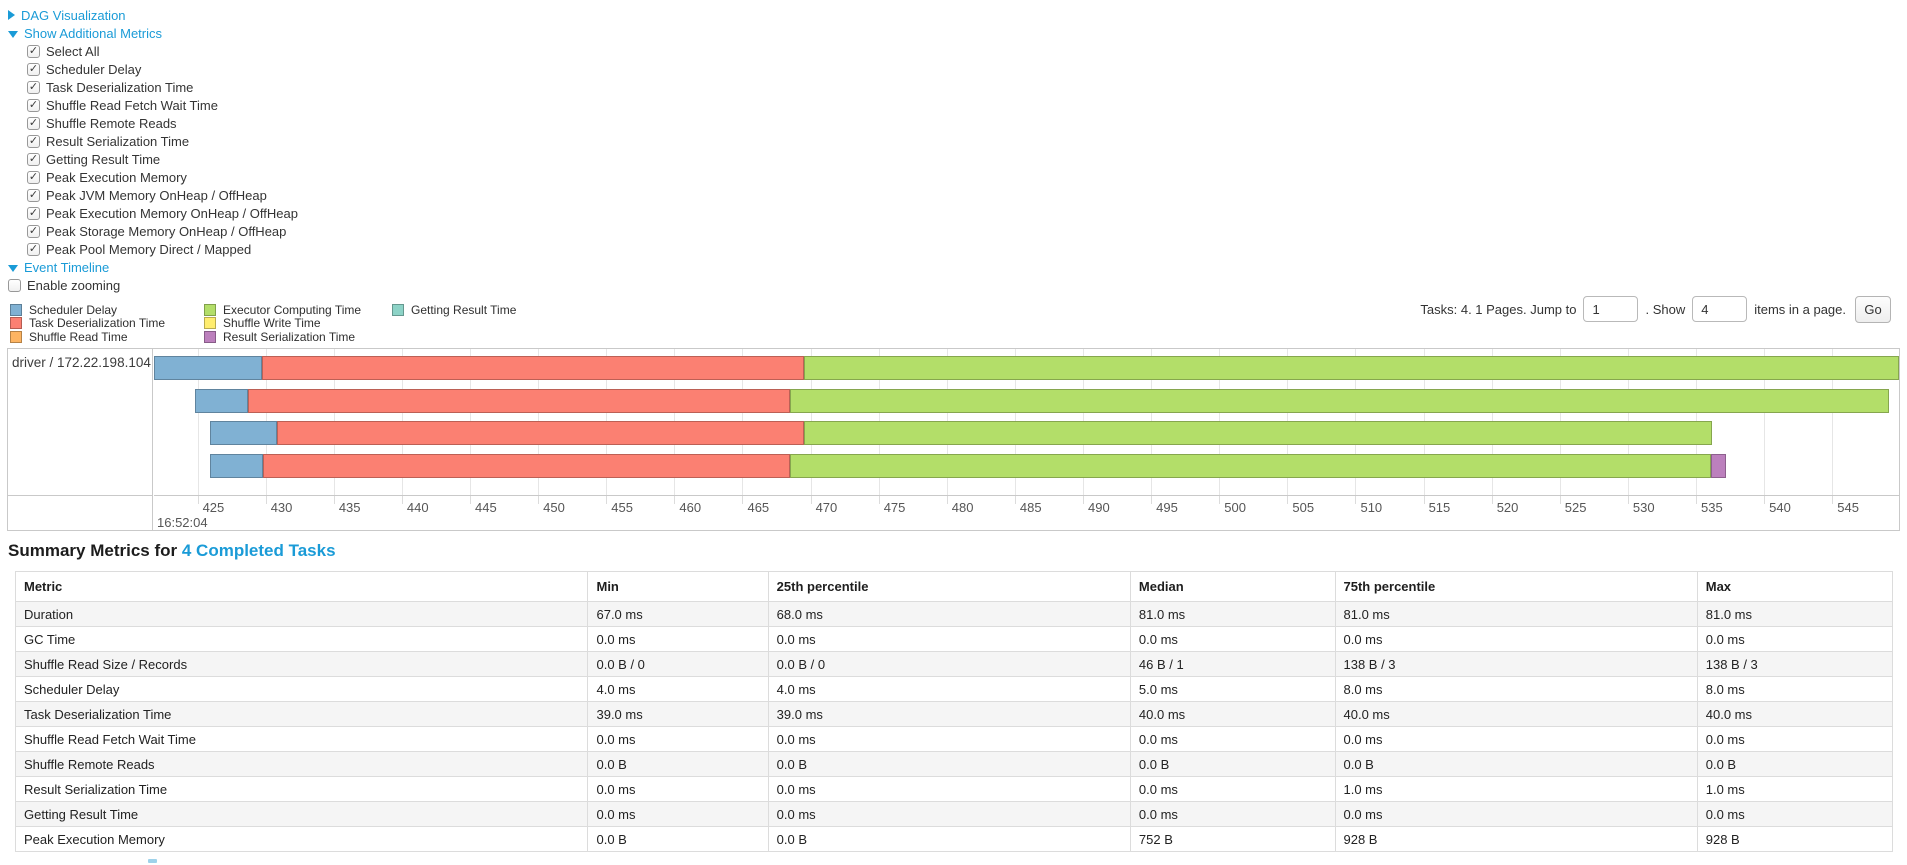 This screenshot has height=865, width=1907. I want to click on metric-checkbox-label: Peak Storage Memory OnHeap / OffHeap, so click(166, 231).